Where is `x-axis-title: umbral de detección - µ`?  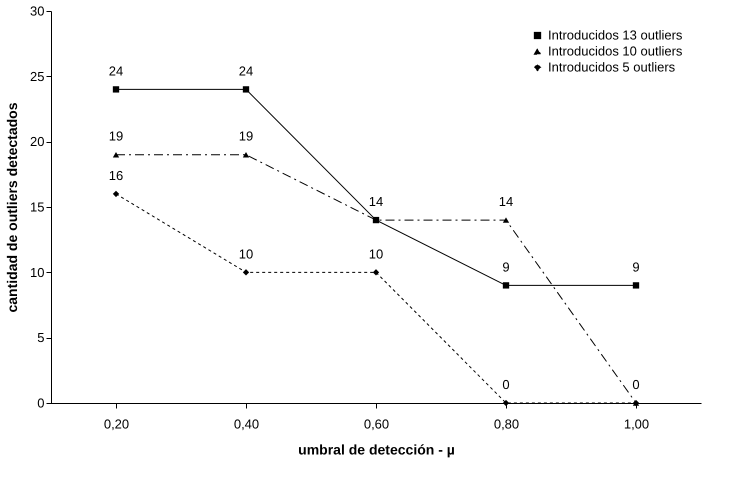 x-axis-title: umbral de detección - µ is located at coordinates (376, 450).